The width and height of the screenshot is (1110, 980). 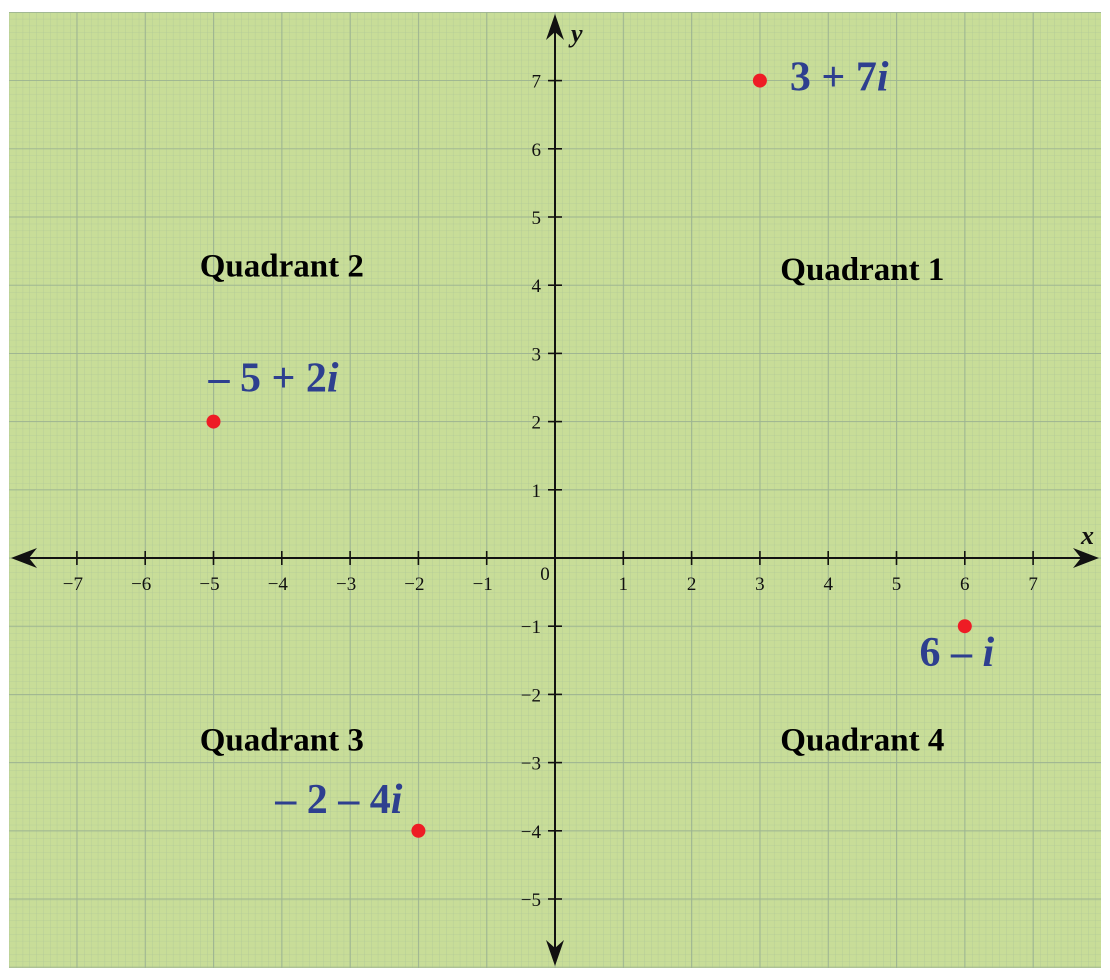 What do you see at coordinates (282, 267) in the screenshot?
I see `quadrant-label-2: Quadrant 2` at bounding box center [282, 267].